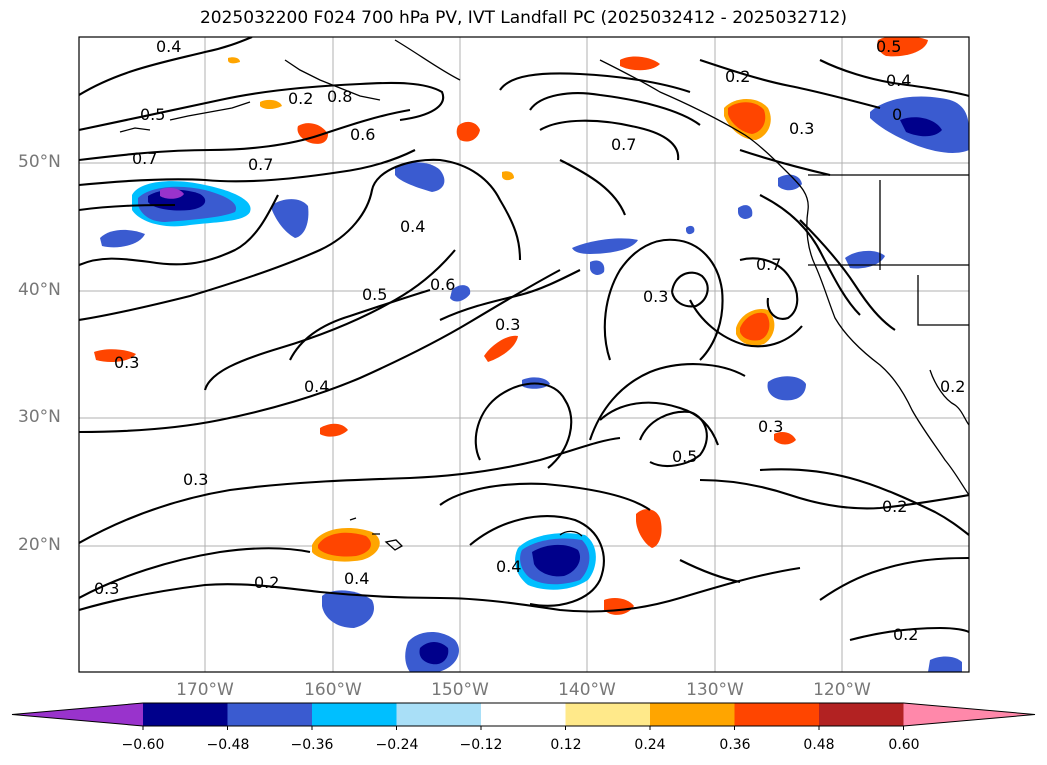 The height and width of the screenshot is (765, 1047). What do you see at coordinates (897, 114) in the screenshot?
I see `contour-label: 0` at bounding box center [897, 114].